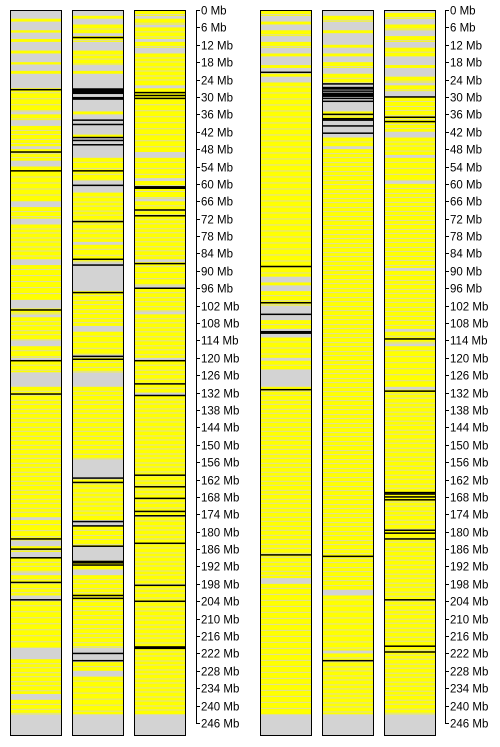 Image resolution: width=500 pixels, height=747 pixels. What do you see at coordinates (469, 534) in the screenshot?
I see `tick-label: 180 Mb` at bounding box center [469, 534].